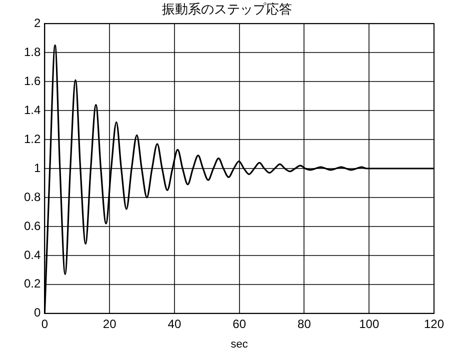 This screenshot has height=355, width=474. Describe the element at coordinates (32, 197) in the screenshot. I see `y-tick-label: 0.8` at that location.